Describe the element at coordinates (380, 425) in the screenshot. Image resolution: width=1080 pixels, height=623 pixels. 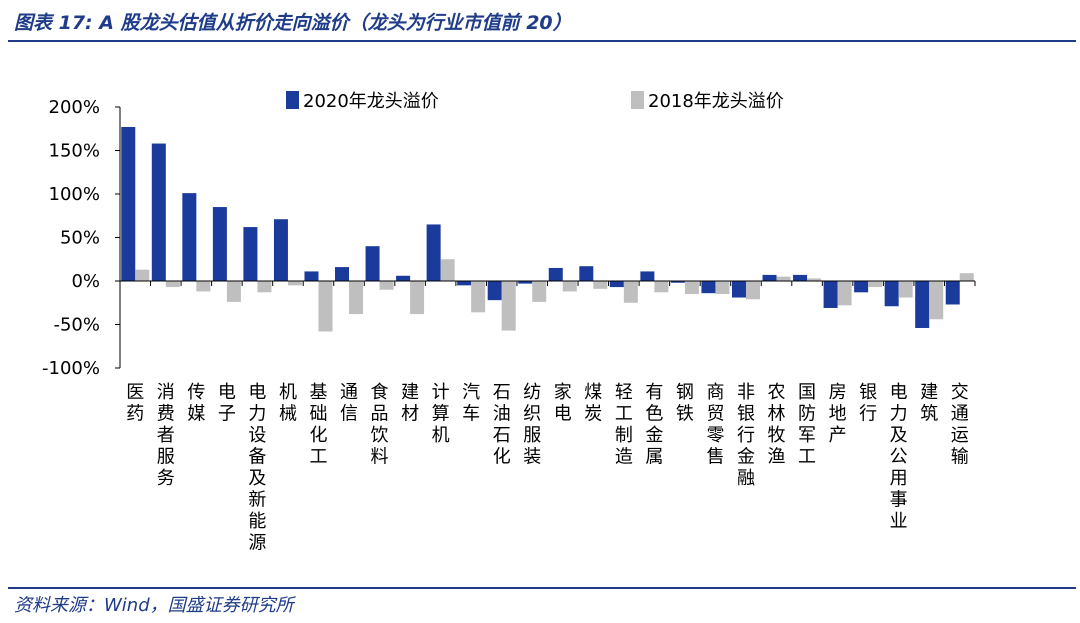
I see `category-label: 食品饮料` at that location.